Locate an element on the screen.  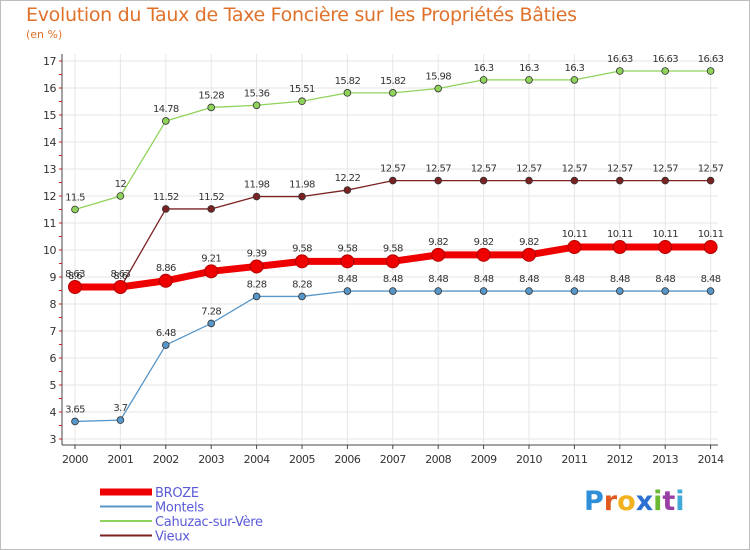
data-label-cahuzac-sur-v-re: 15.82 is located at coordinates (348, 81).